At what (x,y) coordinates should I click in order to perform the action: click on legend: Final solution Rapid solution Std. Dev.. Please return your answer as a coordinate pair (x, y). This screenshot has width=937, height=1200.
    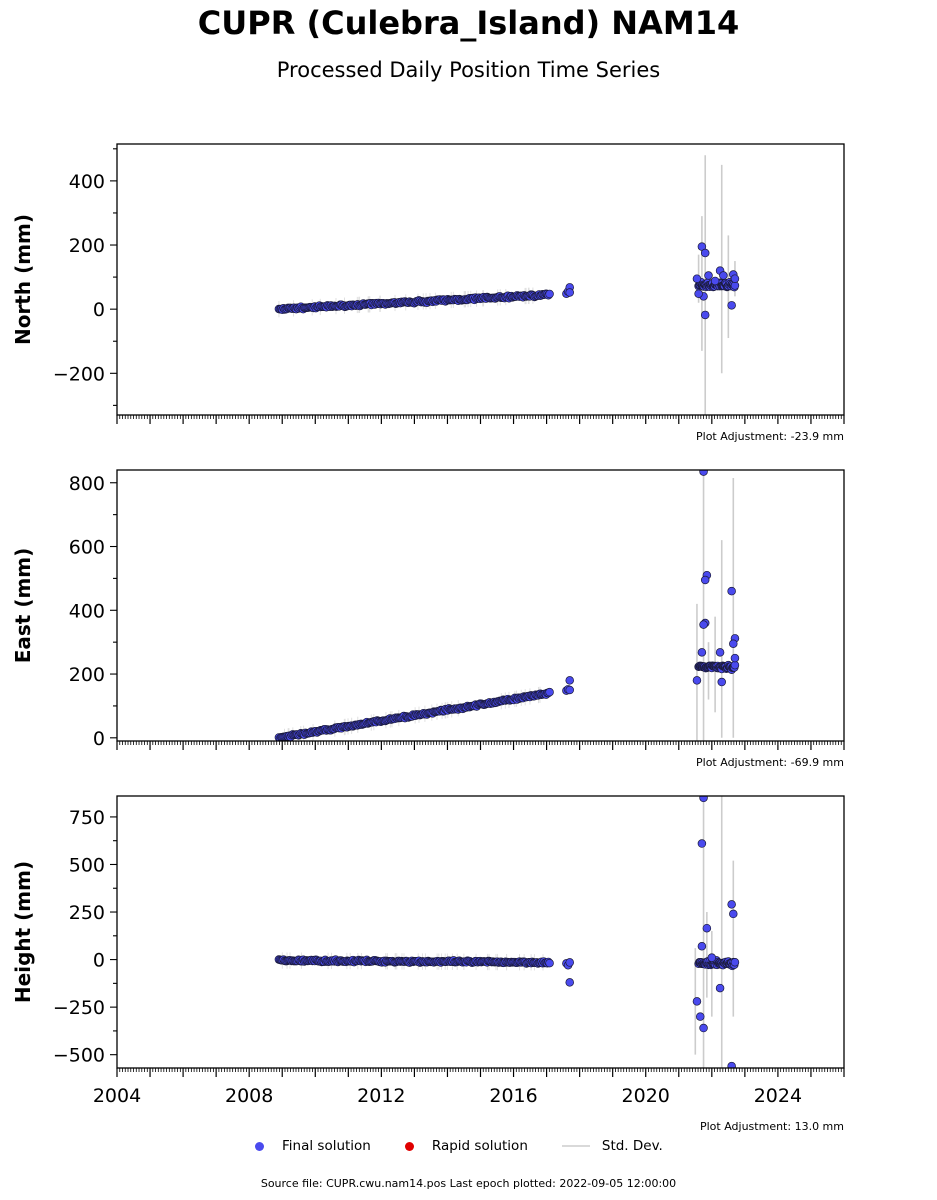
    Looking at the image, I should click on (476, 1146).